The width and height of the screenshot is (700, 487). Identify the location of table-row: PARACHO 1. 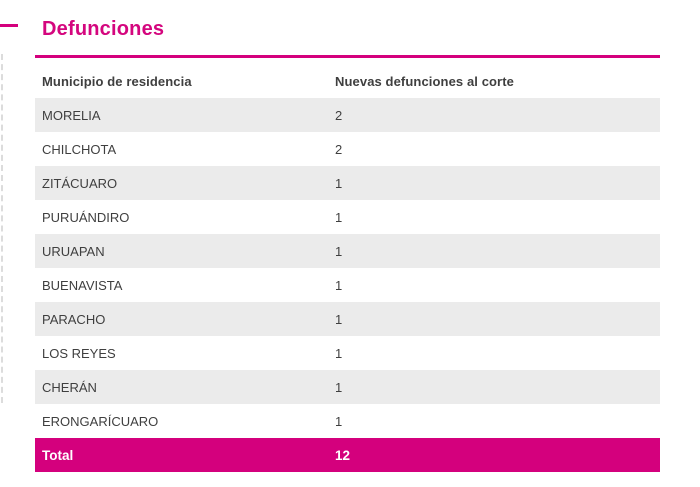
(347, 319).